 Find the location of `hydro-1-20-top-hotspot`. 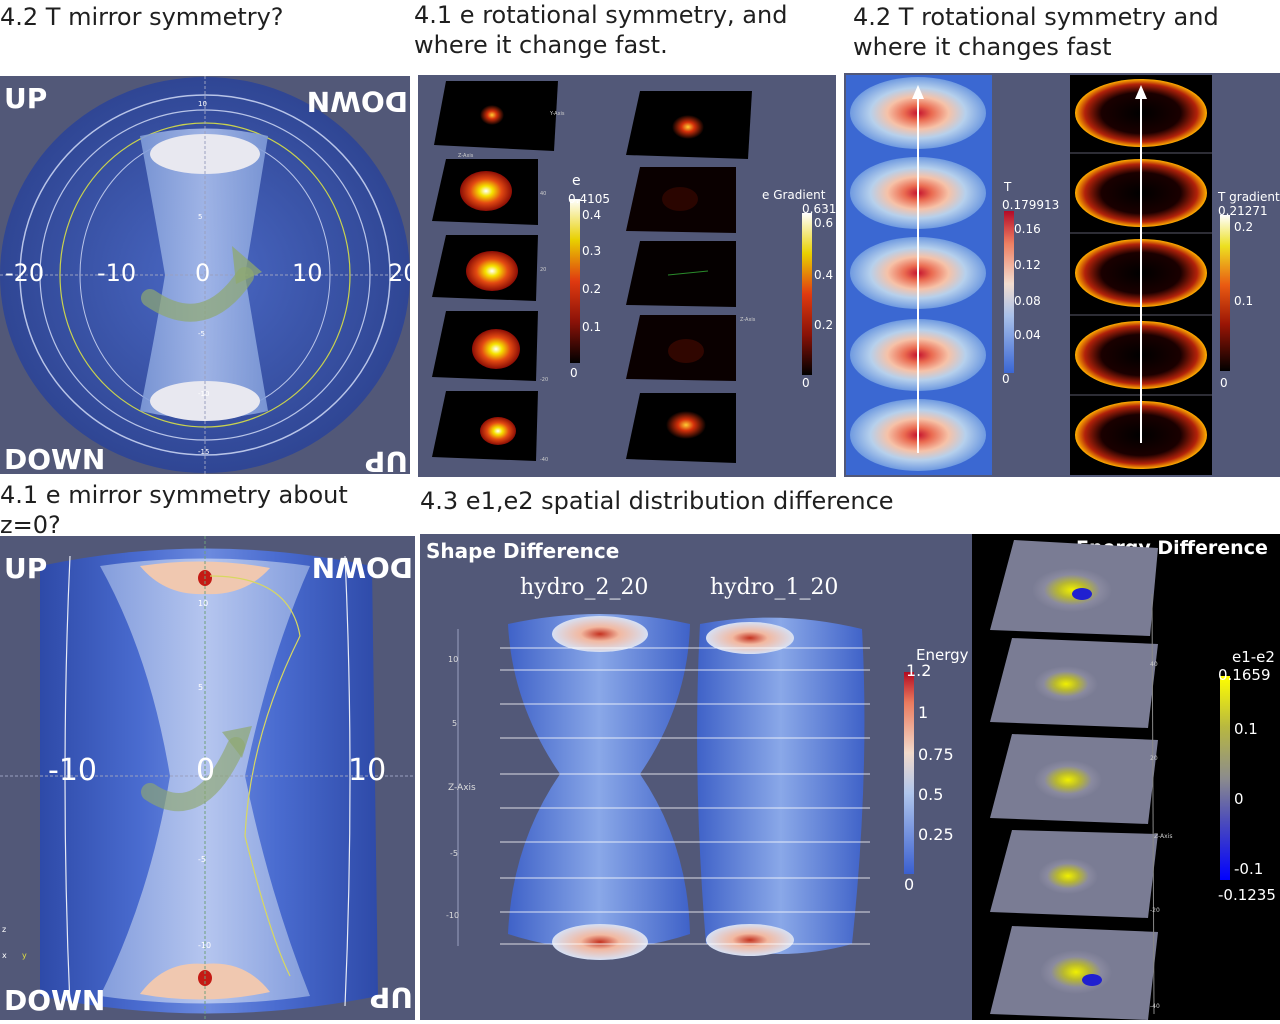

hydro-1-20-top-hotspot is located at coordinates (750, 638).